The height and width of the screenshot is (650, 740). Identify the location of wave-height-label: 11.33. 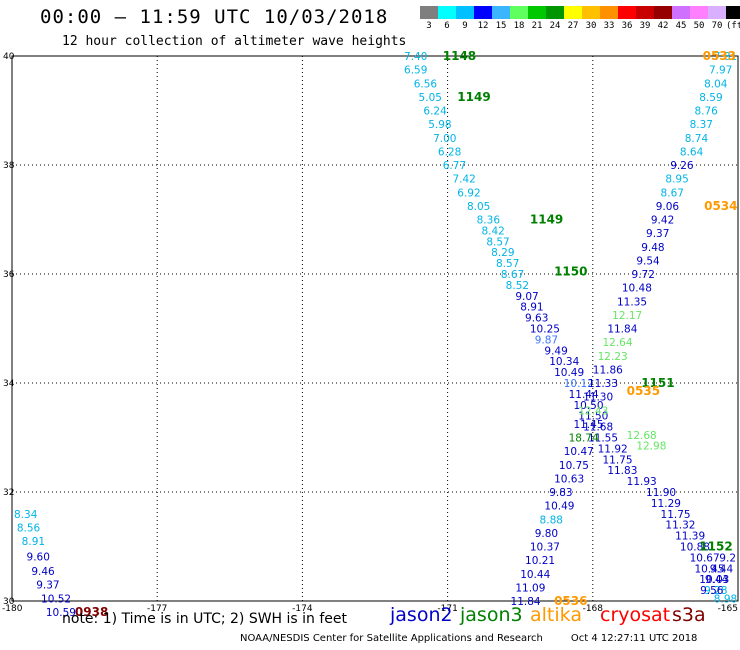
(603, 384).